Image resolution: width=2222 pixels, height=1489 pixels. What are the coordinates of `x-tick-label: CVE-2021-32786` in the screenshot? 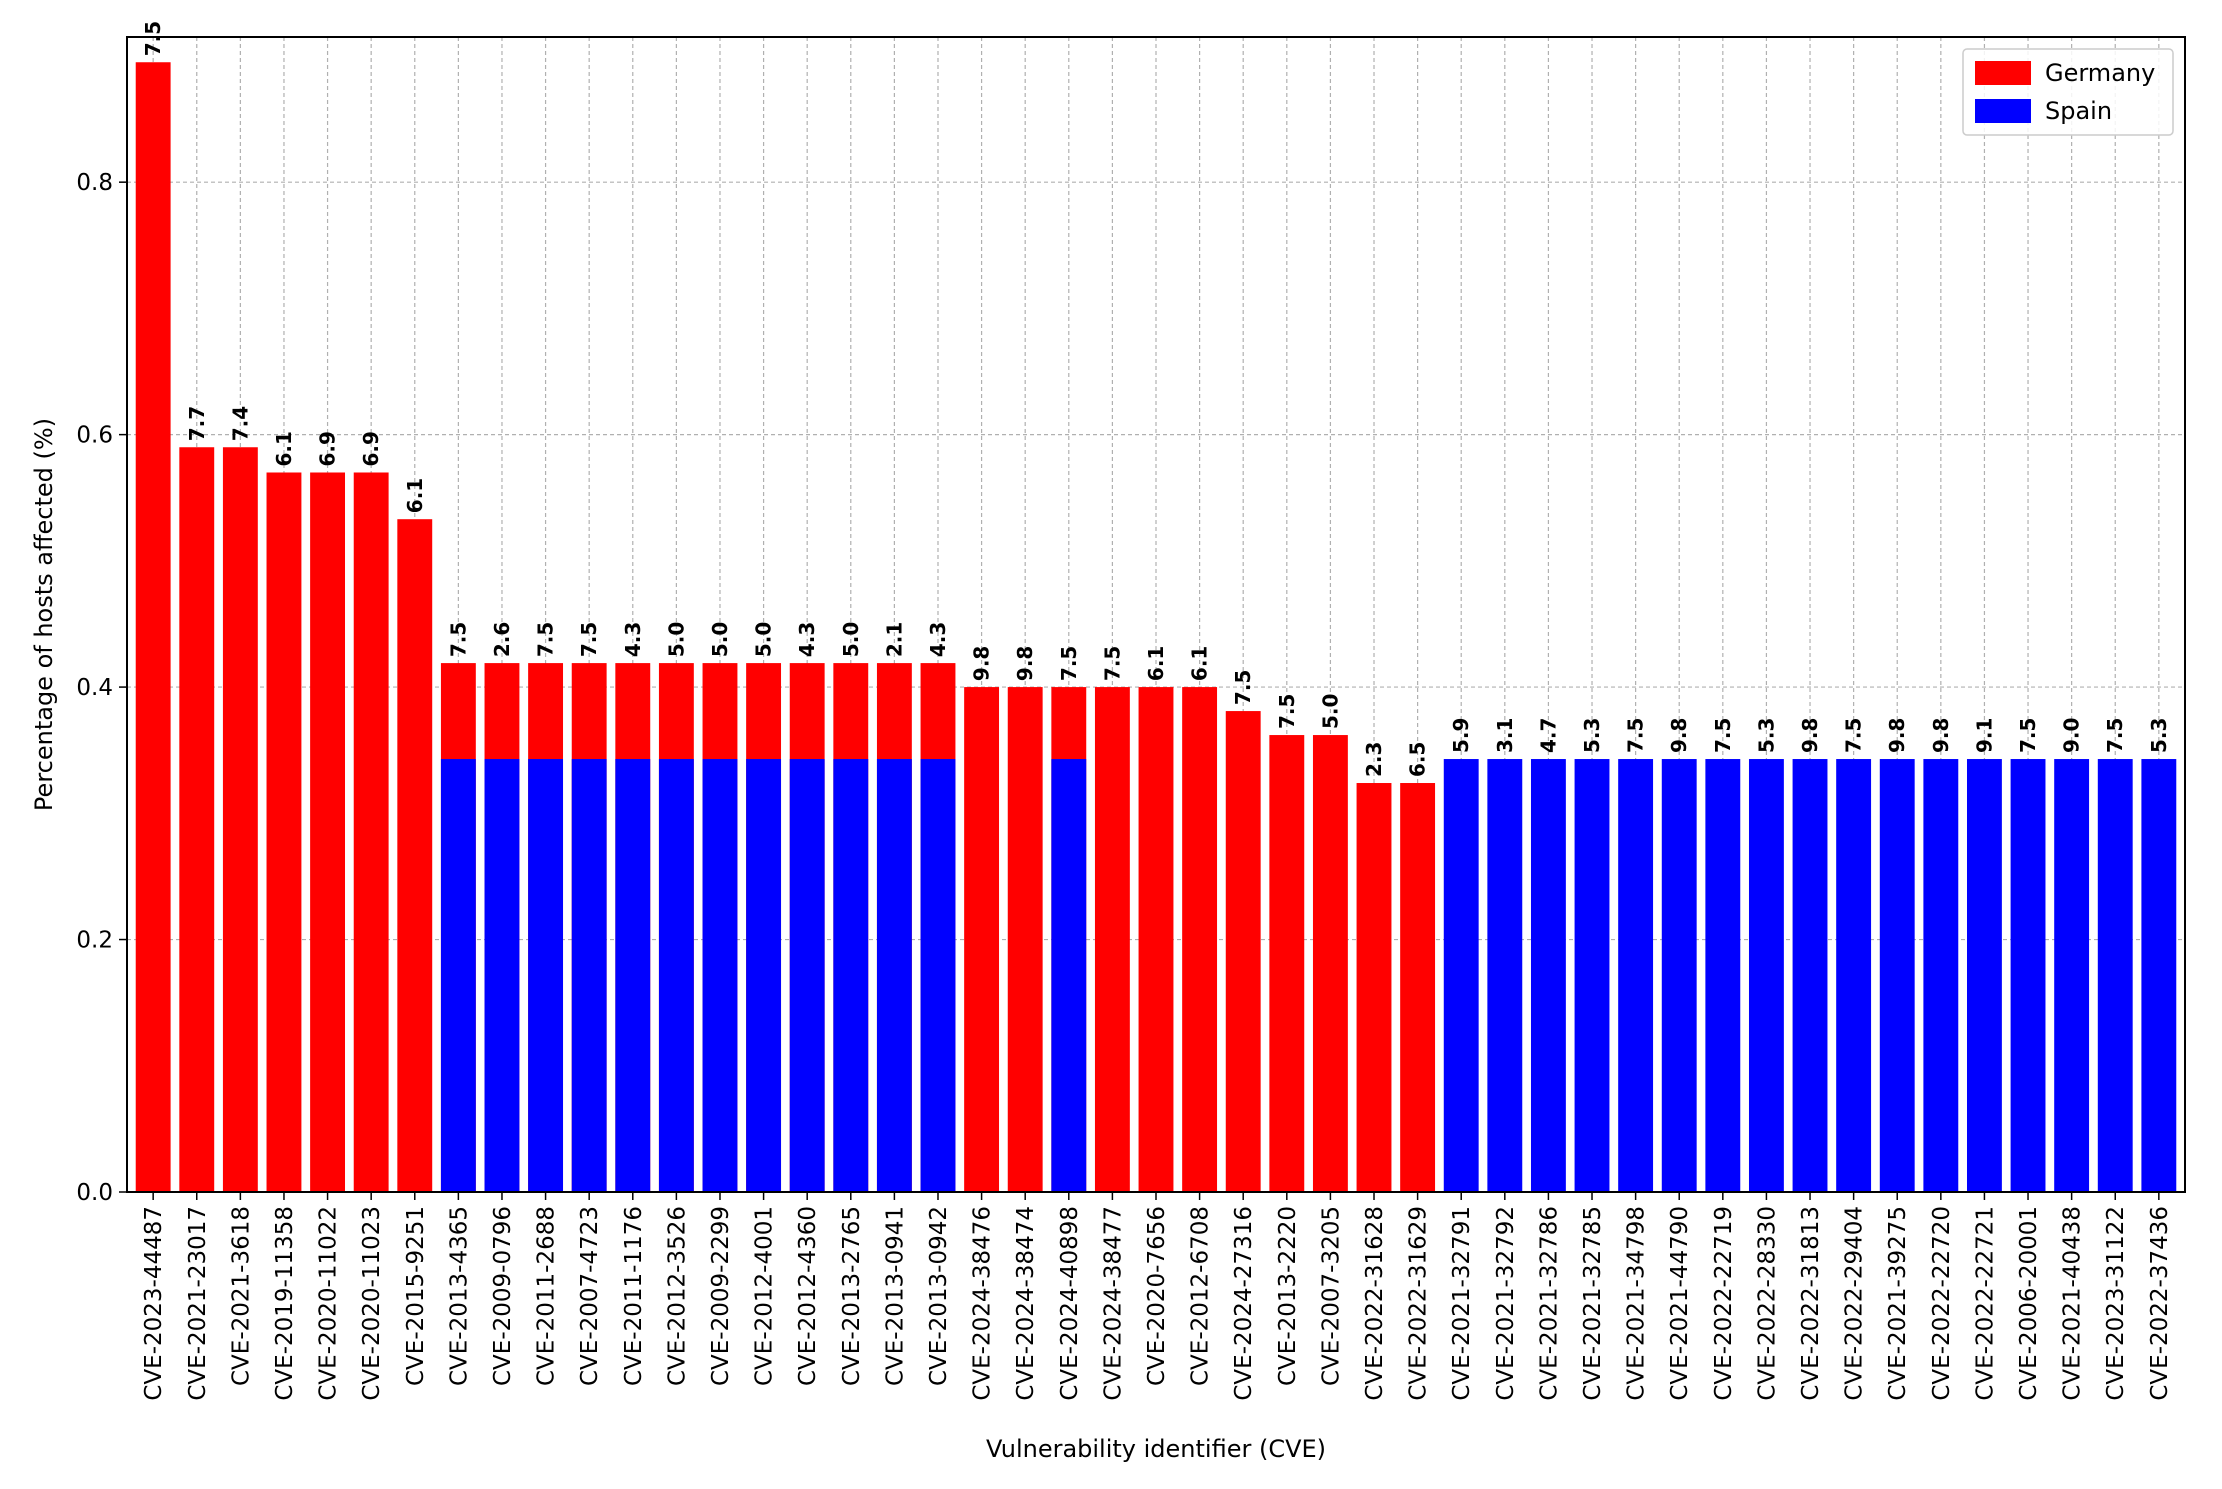 It's located at (1549, 1303).